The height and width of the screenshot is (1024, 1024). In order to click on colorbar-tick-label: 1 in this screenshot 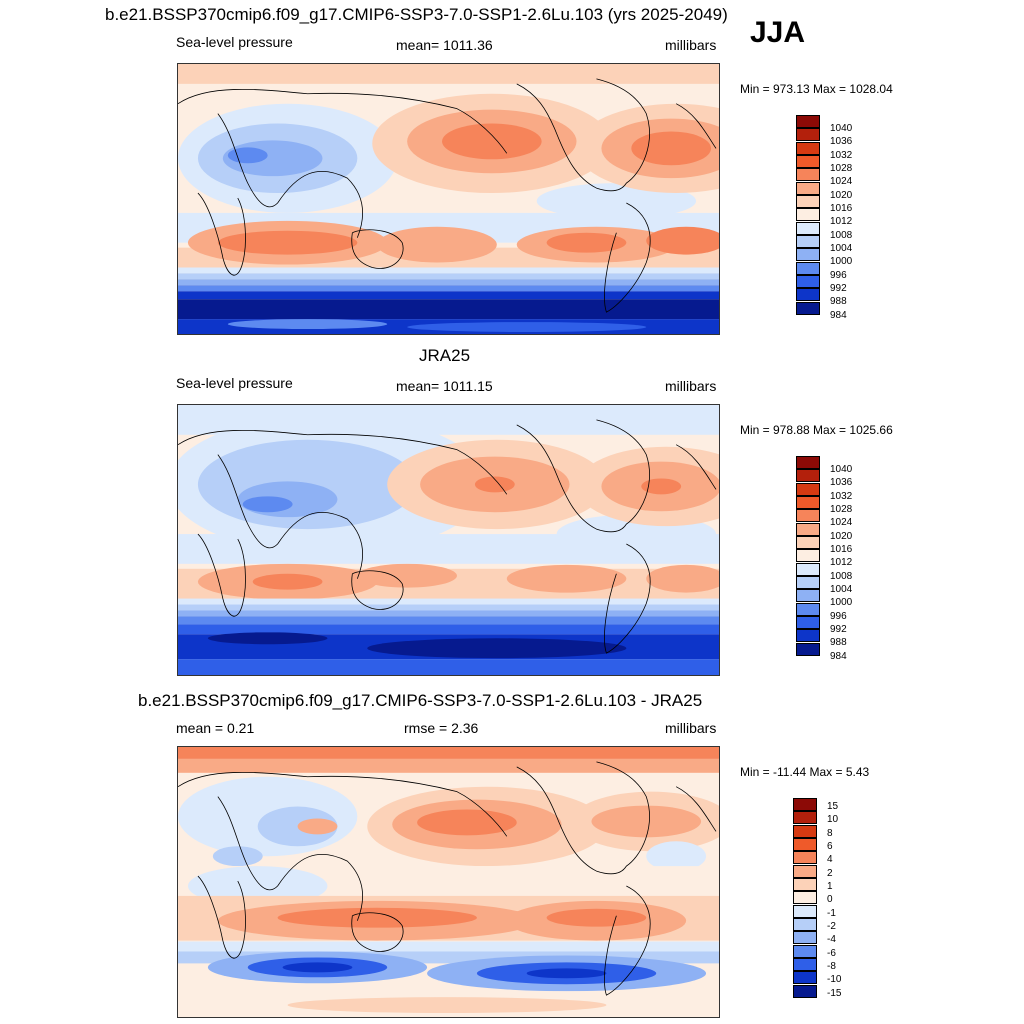, I will do `click(830, 886)`.